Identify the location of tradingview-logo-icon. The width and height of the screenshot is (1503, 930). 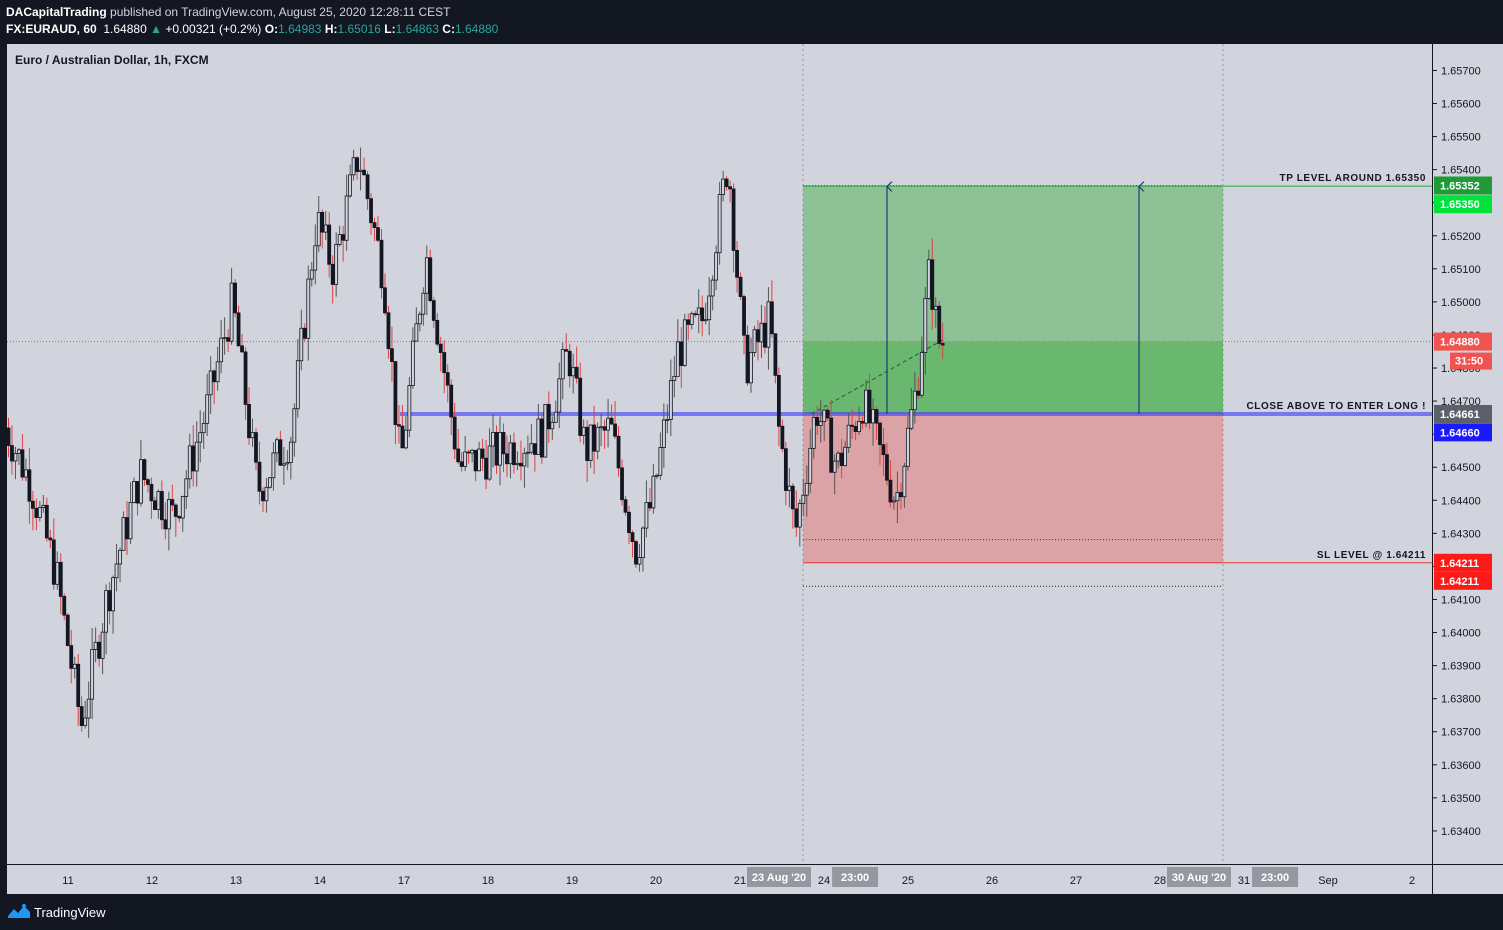
(19, 911).